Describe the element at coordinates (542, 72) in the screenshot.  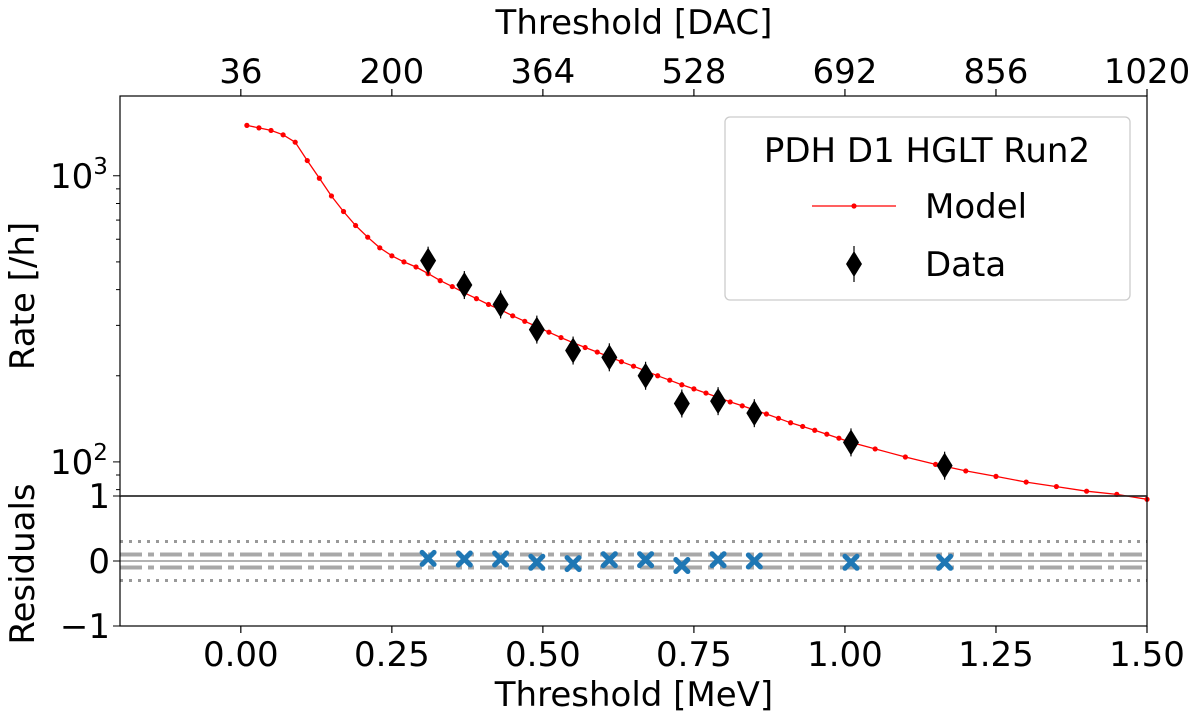
I see `top-tick-label: 364` at that location.